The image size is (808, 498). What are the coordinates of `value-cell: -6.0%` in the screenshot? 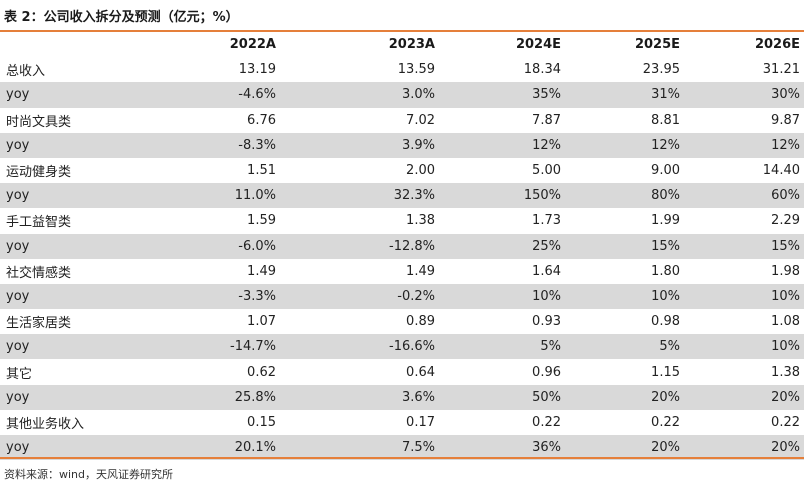 It's located at (222, 246).